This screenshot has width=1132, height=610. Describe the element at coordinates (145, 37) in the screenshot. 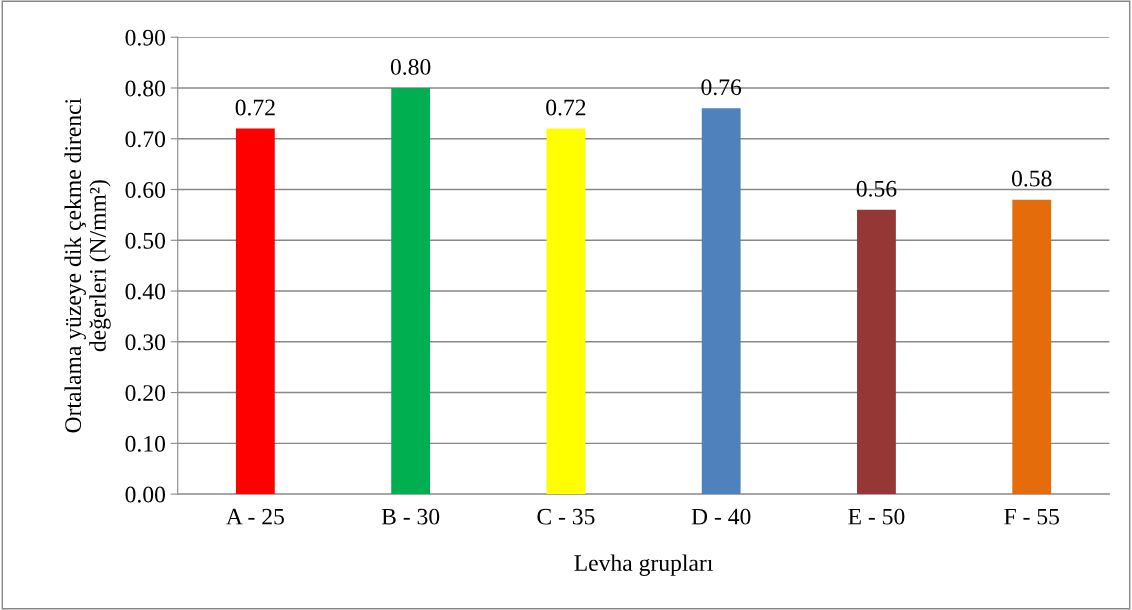

I see `y-tick-label: 0.90` at that location.